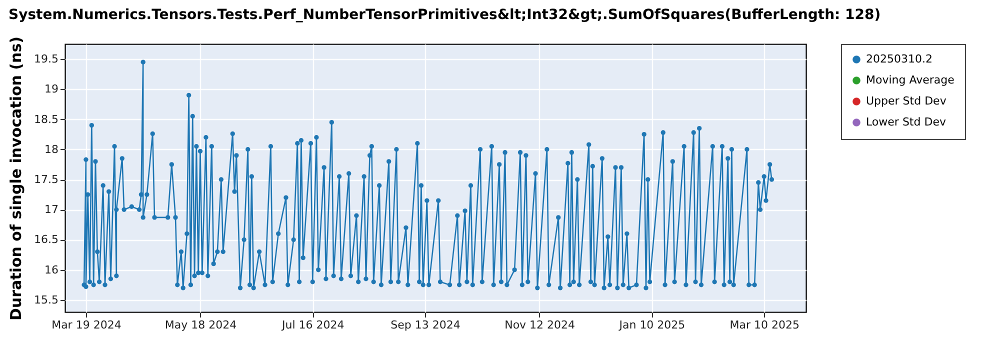 This screenshot has width=1000, height=350. I want to click on y-tick-label: 15.5, so click(46, 299).